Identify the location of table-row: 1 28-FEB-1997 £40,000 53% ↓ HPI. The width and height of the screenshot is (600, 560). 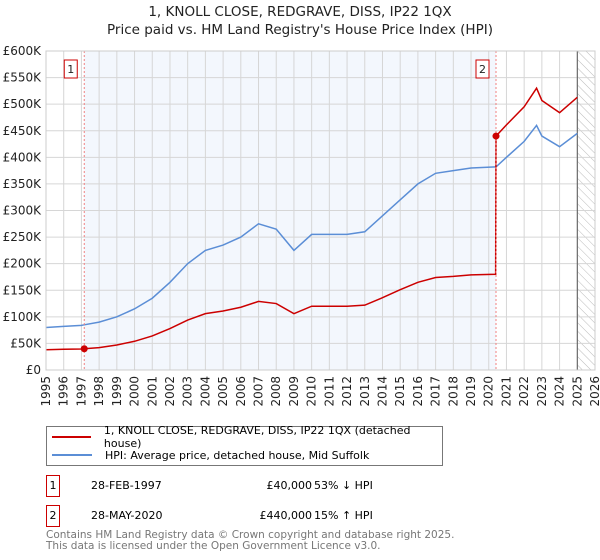
(296, 486).